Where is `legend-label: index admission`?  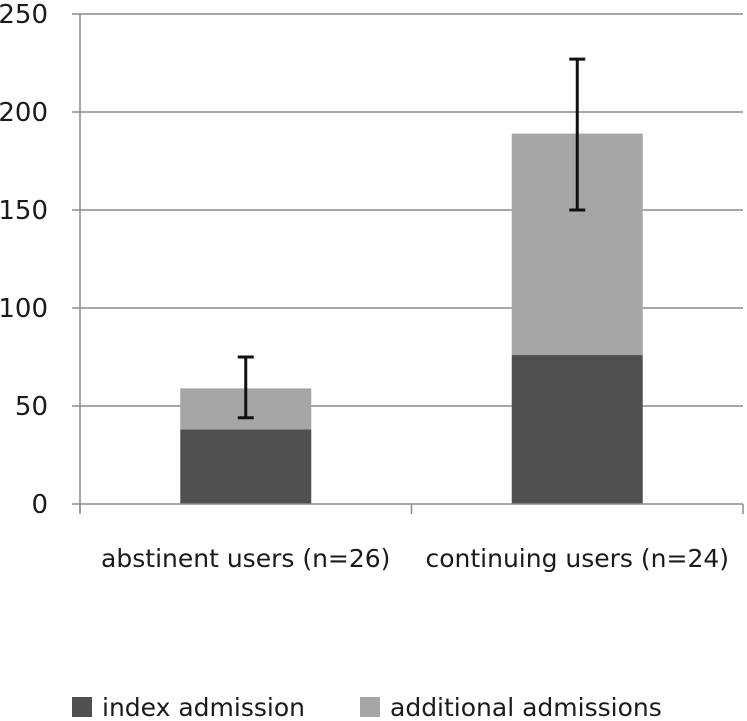 legend-label: index admission is located at coordinates (203, 707).